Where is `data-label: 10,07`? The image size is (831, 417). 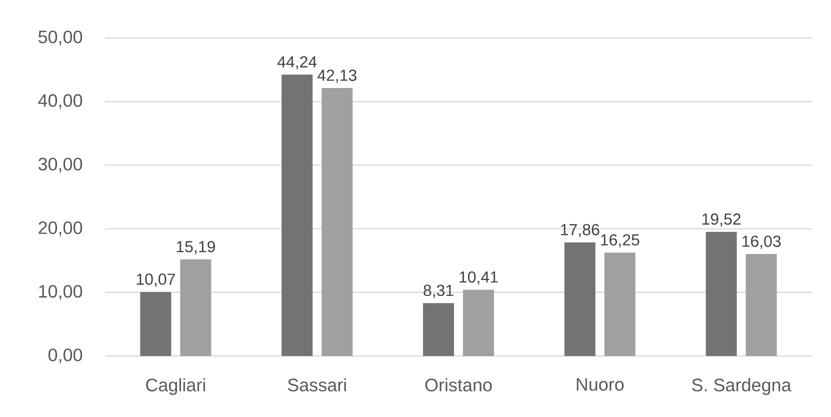
data-label: 10,07 is located at coordinates (155, 280).